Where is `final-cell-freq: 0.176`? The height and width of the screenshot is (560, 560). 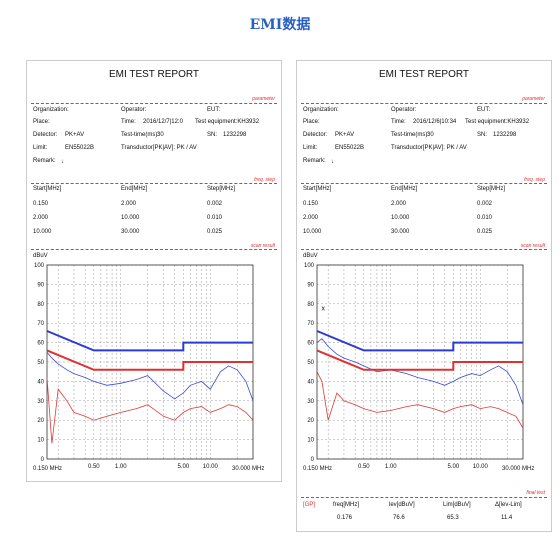 final-cell-freq: 0.176 is located at coordinates (345, 518).